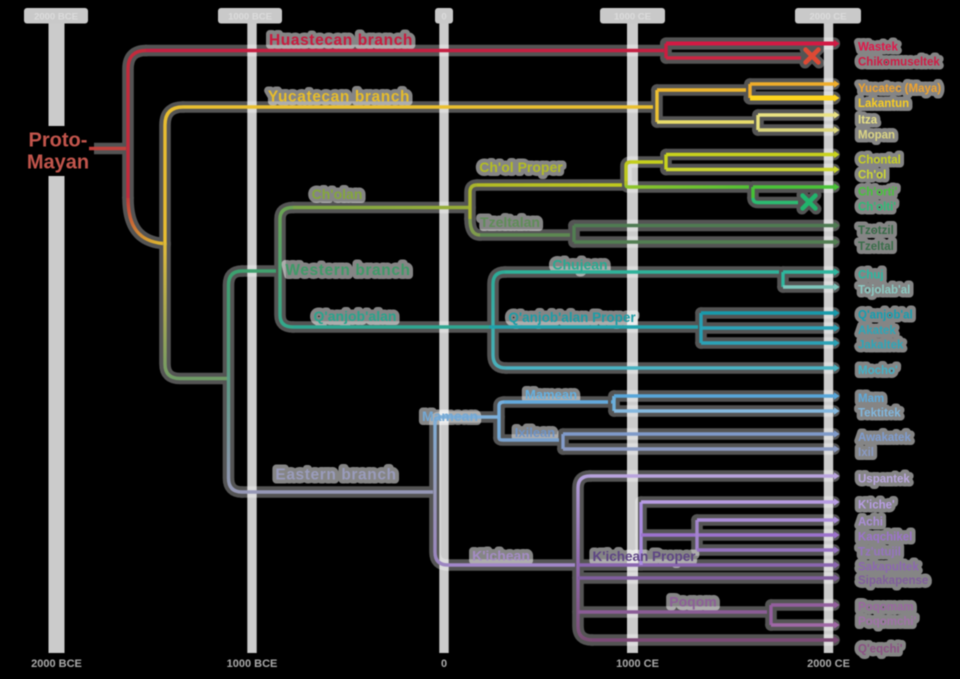 The image size is (960, 679). Describe the element at coordinates (870, 523) in the screenshot. I see `svg-text: Achi` at that location.